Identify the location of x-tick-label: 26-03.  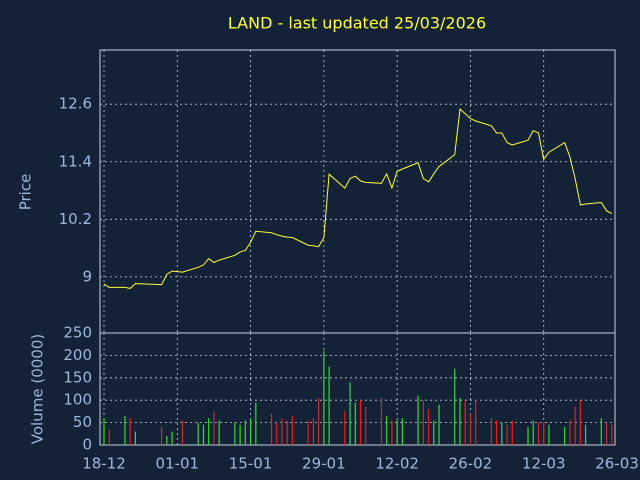
(617, 464).